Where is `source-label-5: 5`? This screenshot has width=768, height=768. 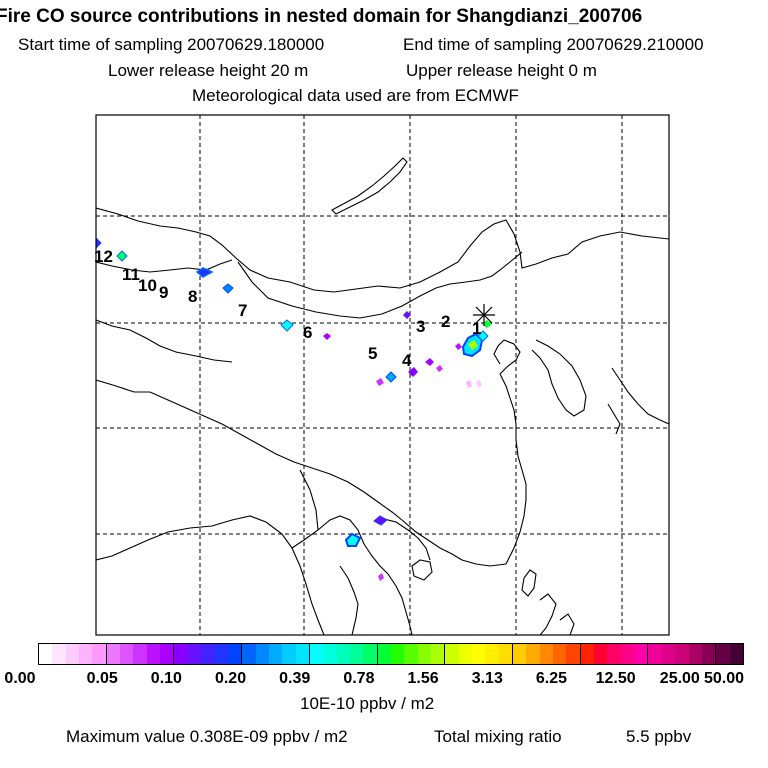 source-label-5: 5 is located at coordinates (372, 353).